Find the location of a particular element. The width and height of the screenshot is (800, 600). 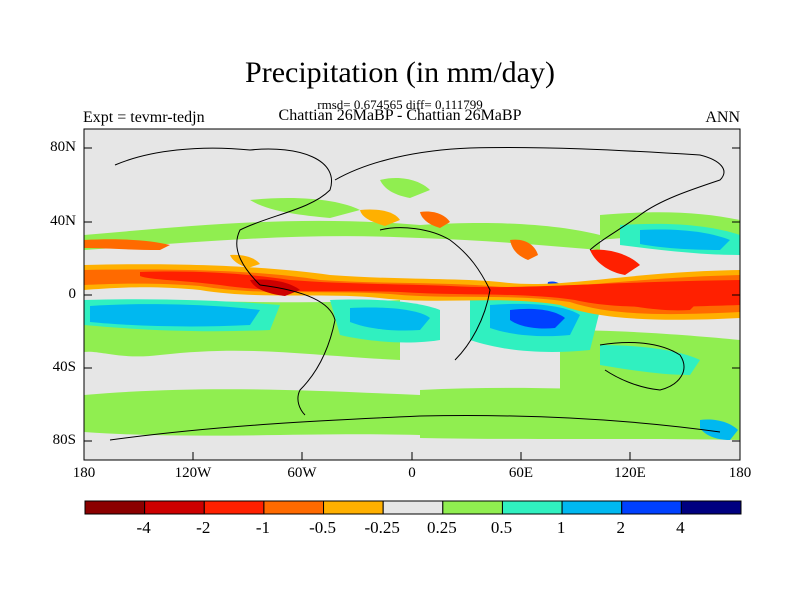

lon-tick-label: 60W is located at coordinates (302, 473).